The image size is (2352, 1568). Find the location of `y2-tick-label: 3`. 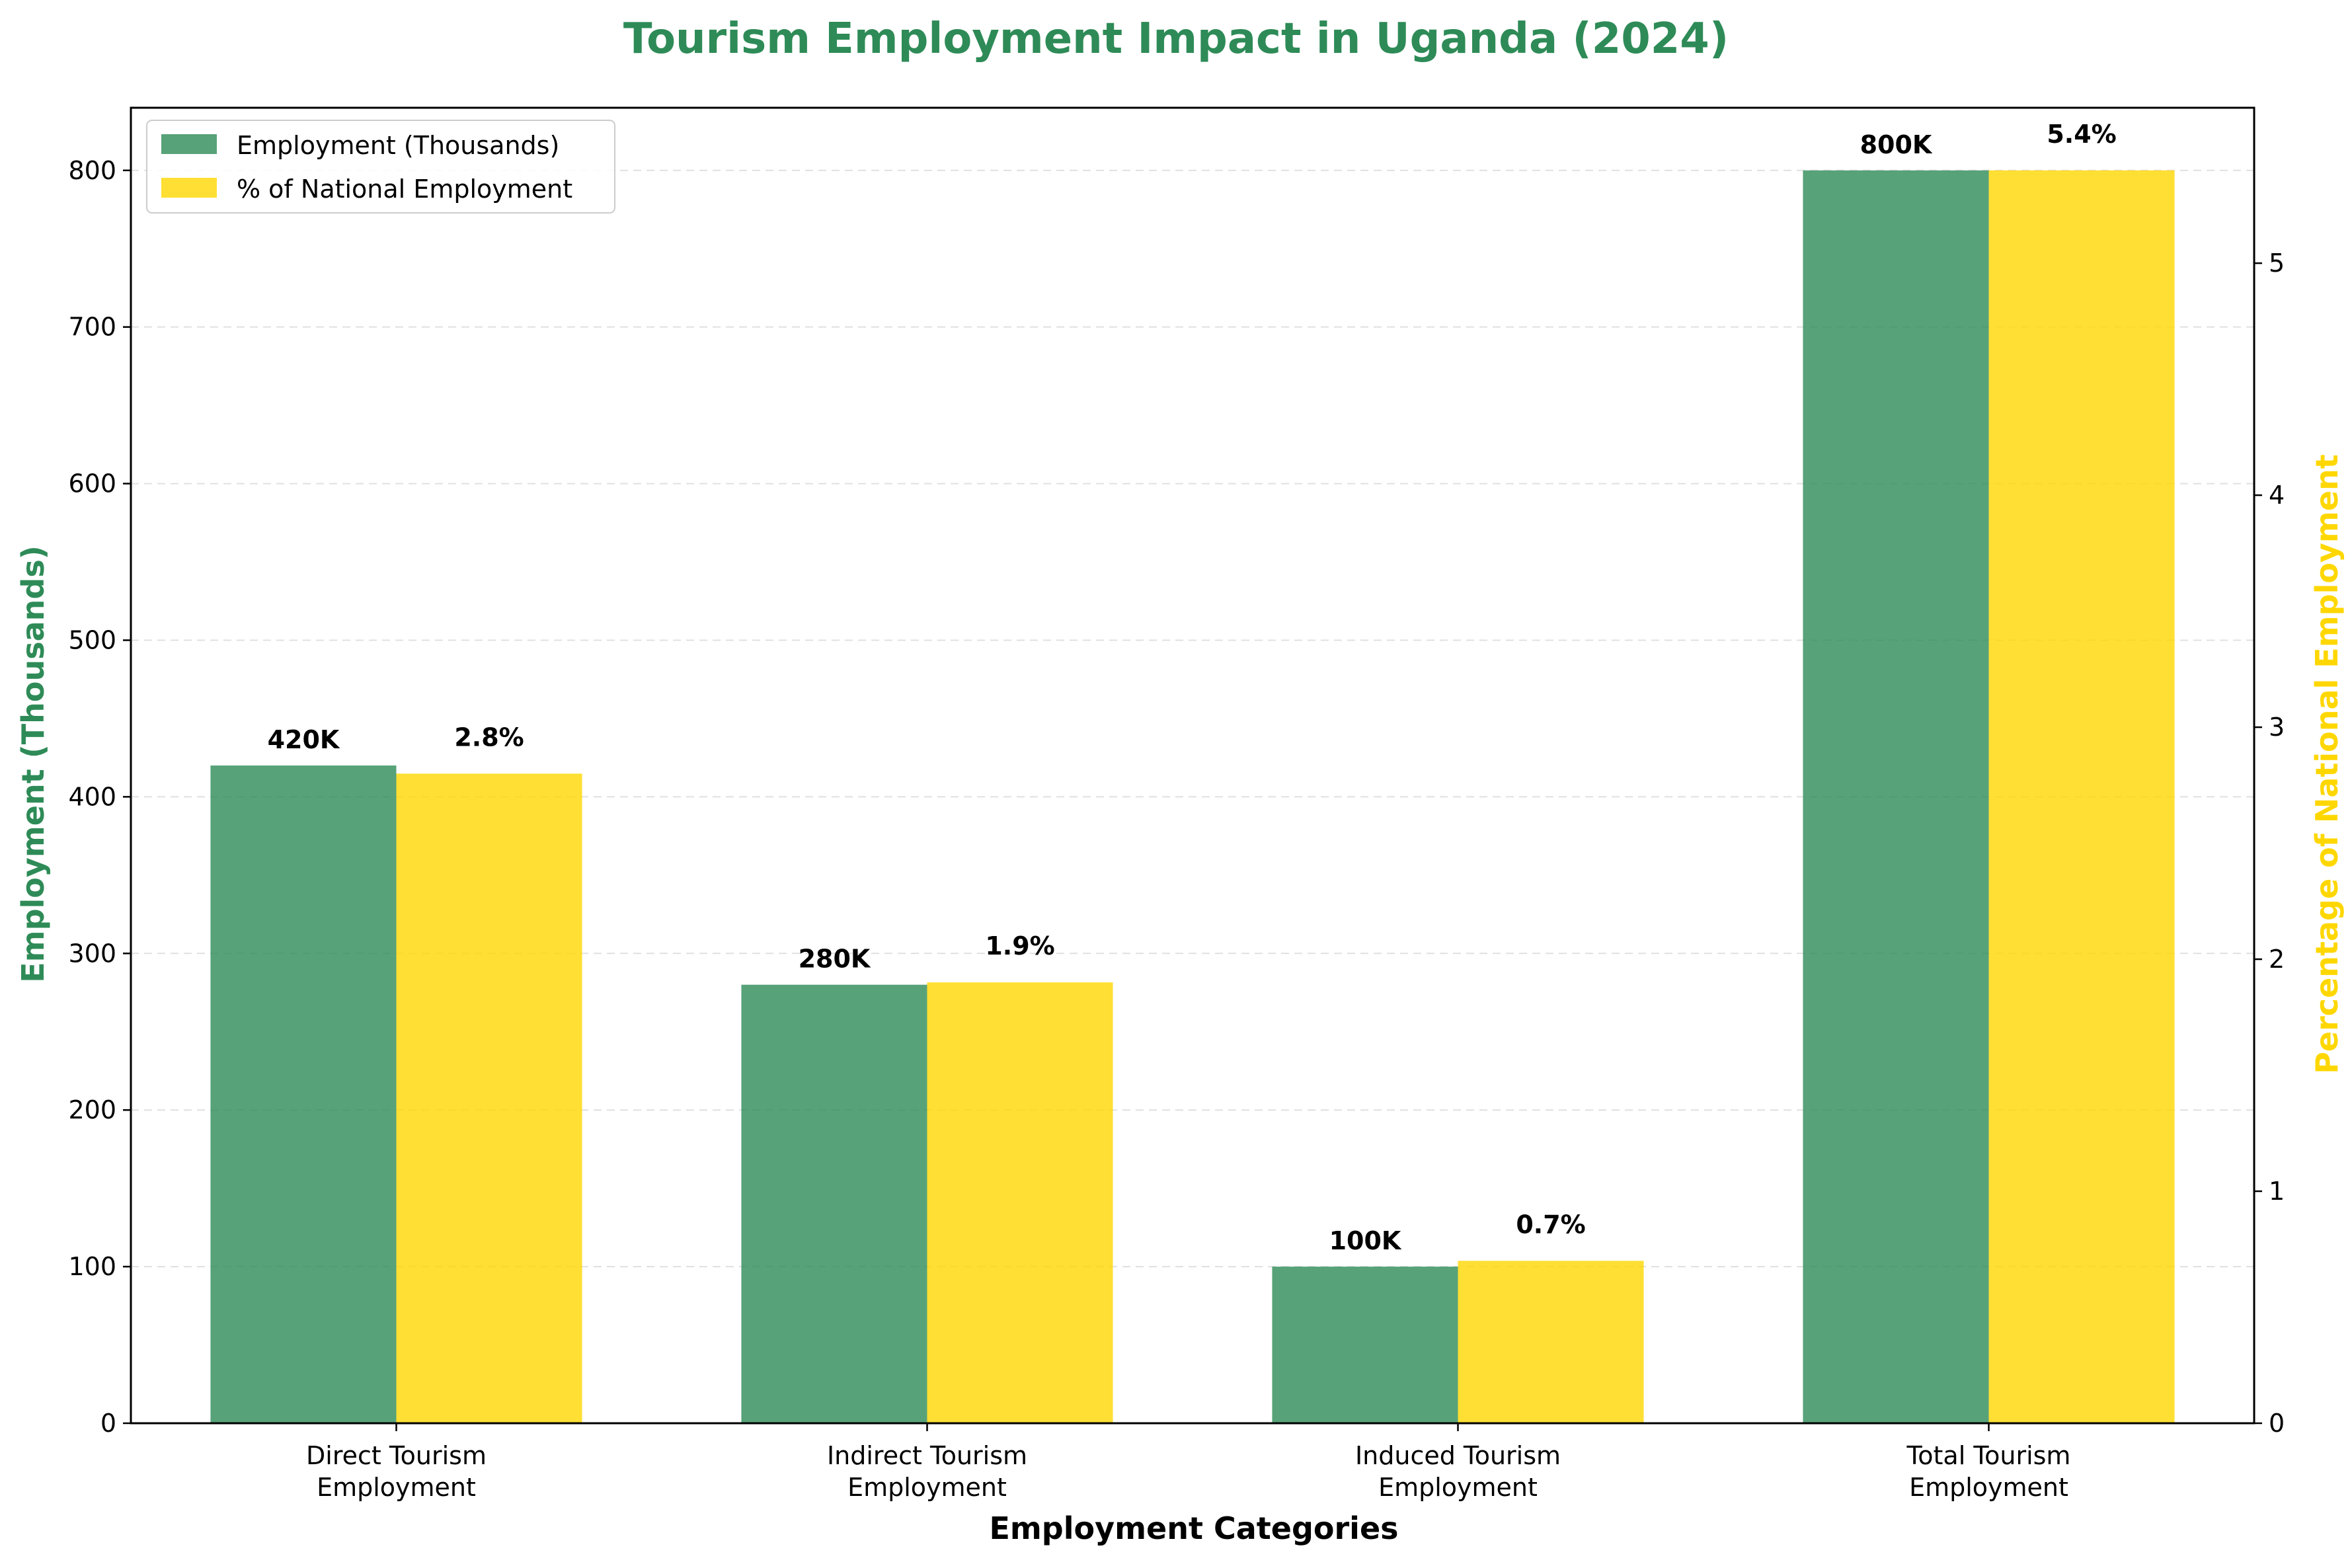

y2-tick-label: 3 is located at coordinates (2277, 727).